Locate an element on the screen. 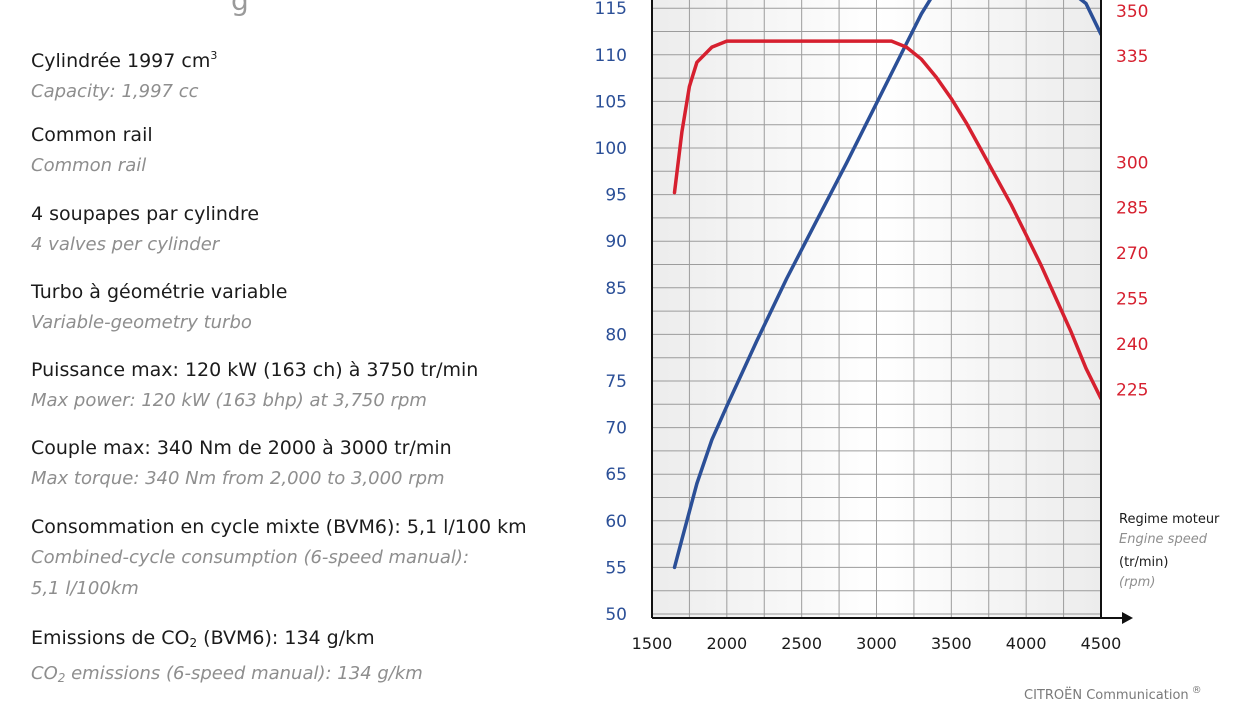  spec-fr: 4 soupapes par cylindre is located at coordinates (145, 214).